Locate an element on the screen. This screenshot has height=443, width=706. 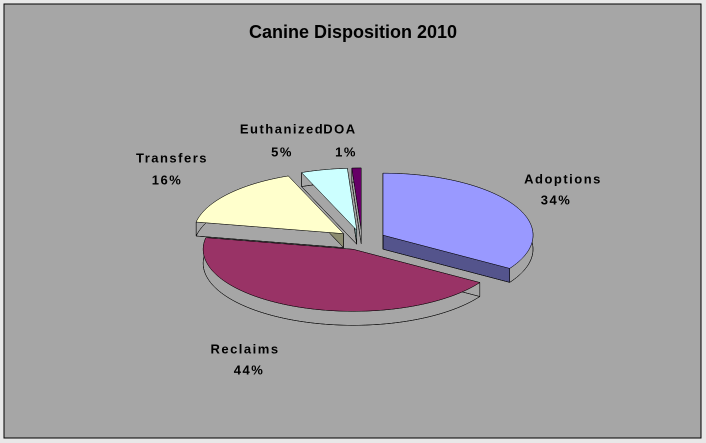
slice-value-label: 34% is located at coordinates (556, 199).